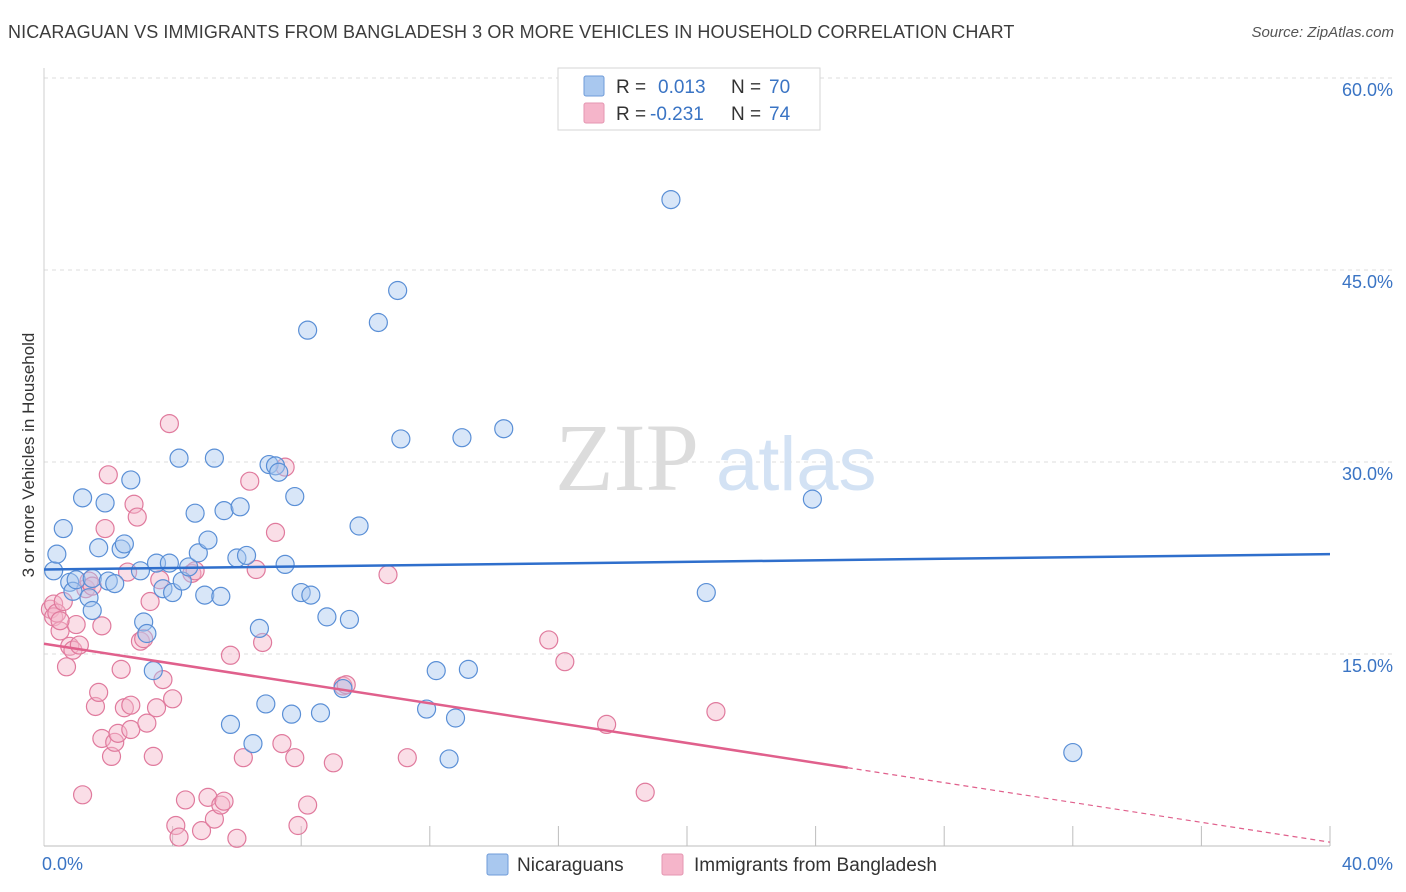 The width and height of the screenshot is (1406, 892). What do you see at coordinates (1367, 282) in the screenshot?
I see `y-tick-label-2: 45.0%` at bounding box center [1367, 282].